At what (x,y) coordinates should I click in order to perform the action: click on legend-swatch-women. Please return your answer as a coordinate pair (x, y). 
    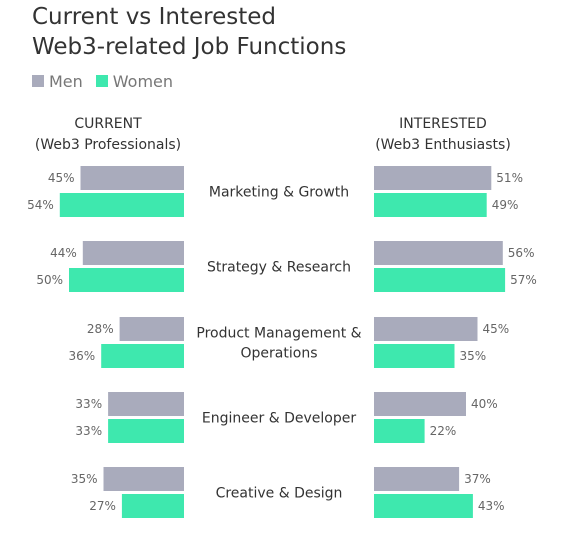
    Looking at the image, I should click on (101, 81).